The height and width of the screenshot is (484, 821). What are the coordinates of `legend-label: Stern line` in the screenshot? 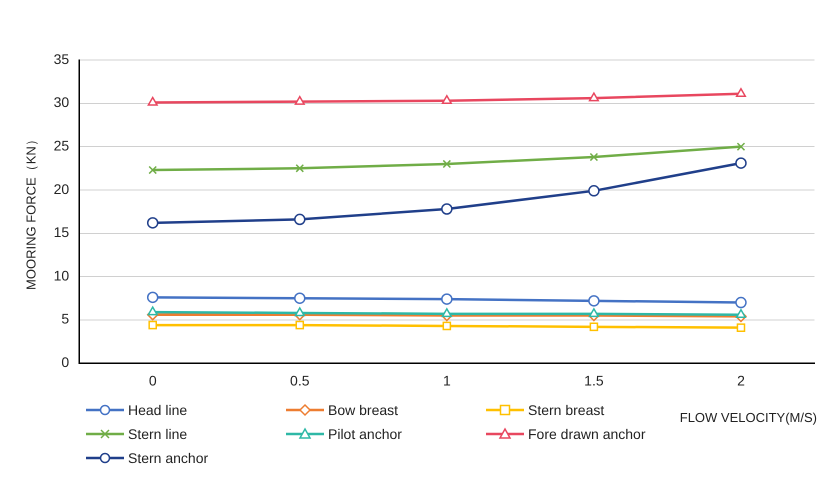 It's located at (158, 434).